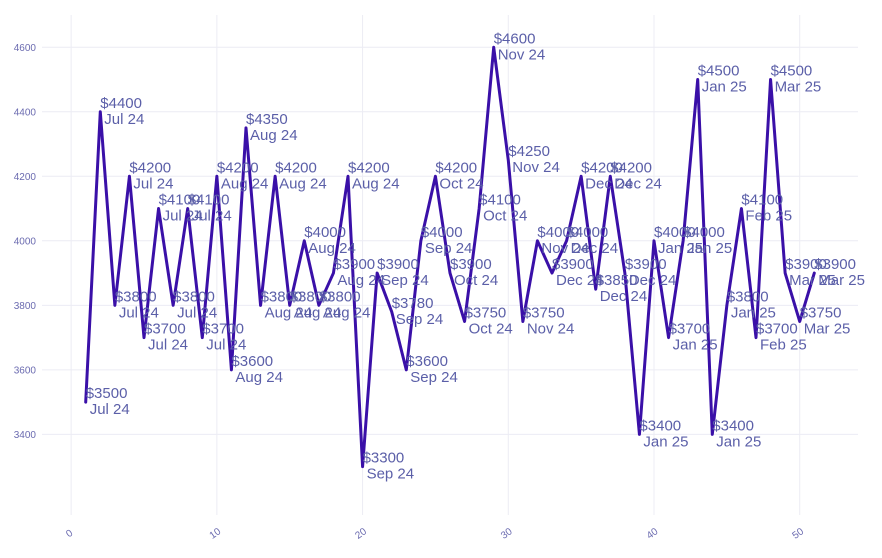 This screenshot has width=882, height=558. What do you see at coordinates (25, 306) in the screenshot?
I see `y-tick-label: 3800` at bounding box center [25, 306].